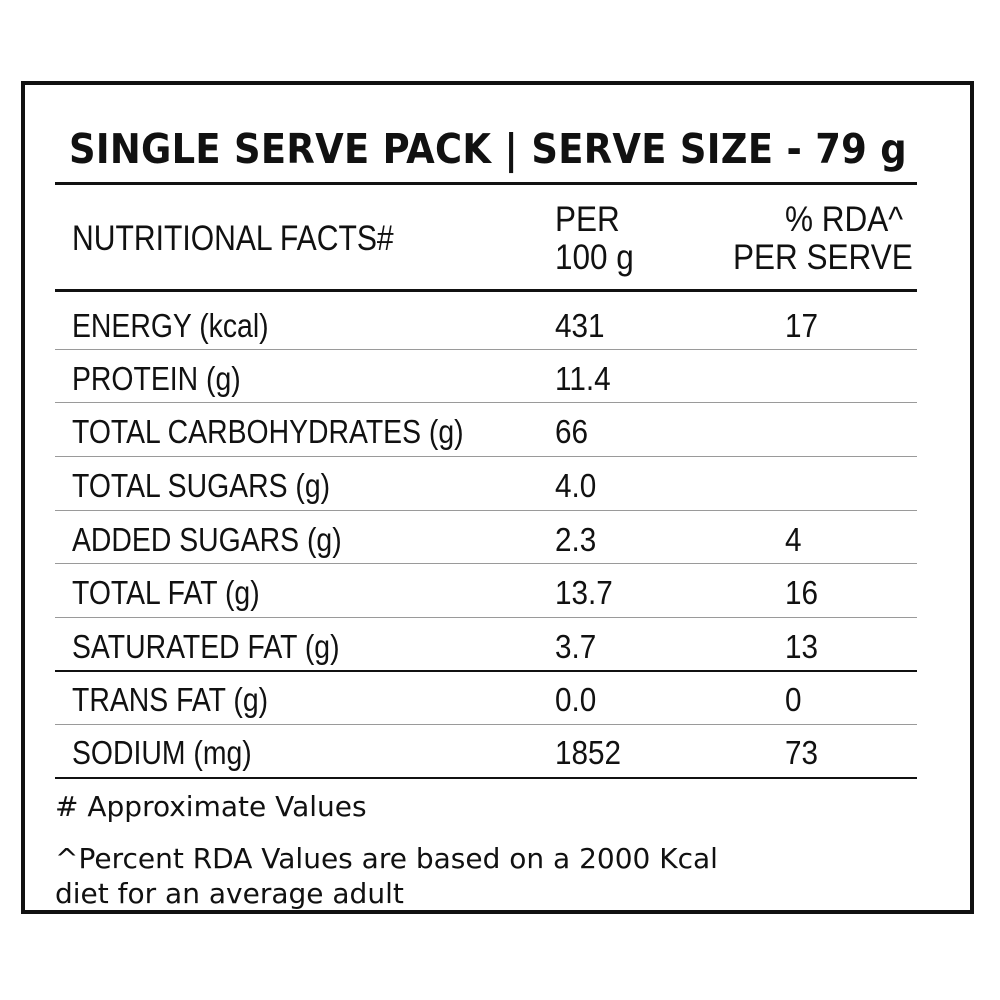 The width and height of the screenshot is (1000, 1000). Describe the element at coordinates (166, 592) in the screenshot. I see `row-total-fat-label: TOTAL FAT (g)` at that location.